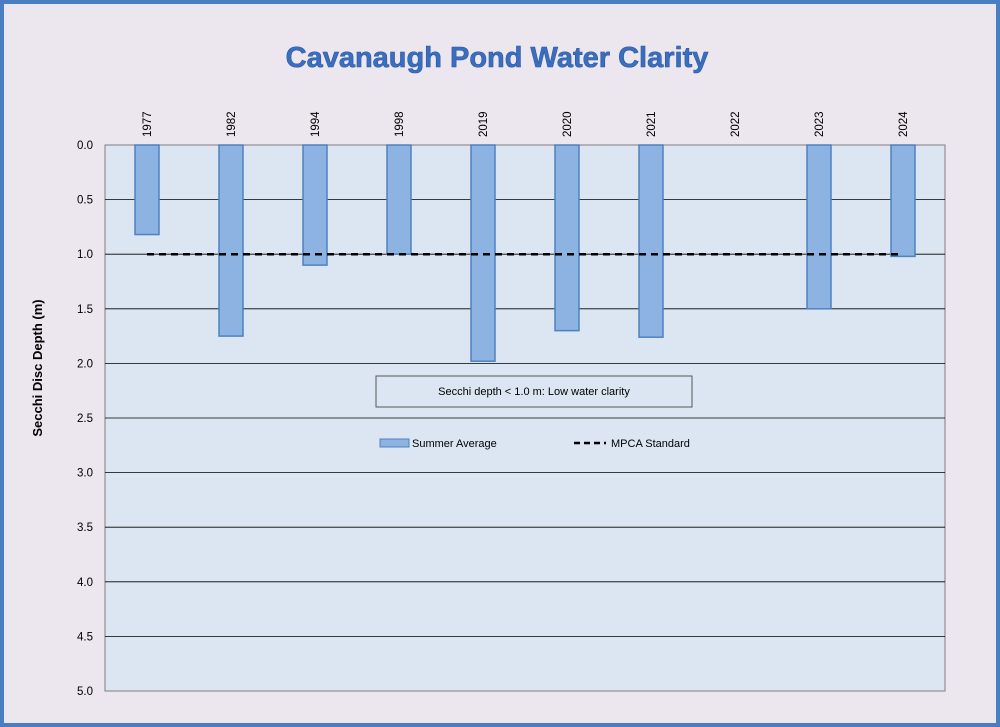 Image resolution: width=1000 pixels, height=727 pixels. Describe the element at coordinates (567, 238) in the screenshot. I see `bar-2020` at that location.